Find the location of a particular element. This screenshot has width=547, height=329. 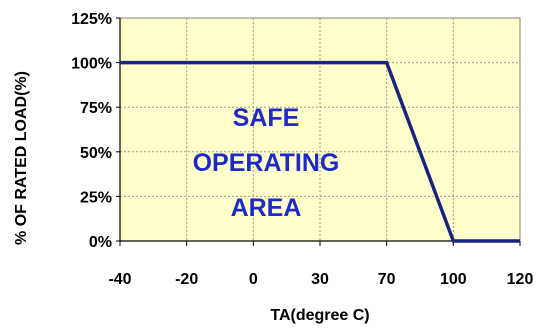

x-tick-label: 30 is located at coordinates (320, 279).